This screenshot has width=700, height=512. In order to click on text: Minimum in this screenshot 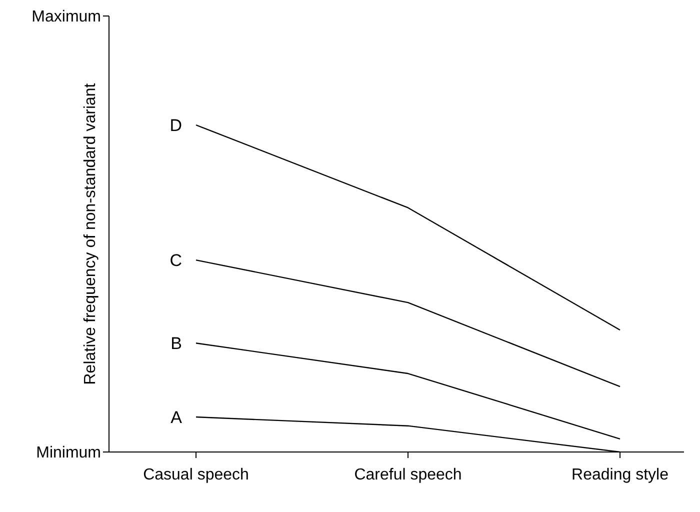, I will do `click(68, 453)`.